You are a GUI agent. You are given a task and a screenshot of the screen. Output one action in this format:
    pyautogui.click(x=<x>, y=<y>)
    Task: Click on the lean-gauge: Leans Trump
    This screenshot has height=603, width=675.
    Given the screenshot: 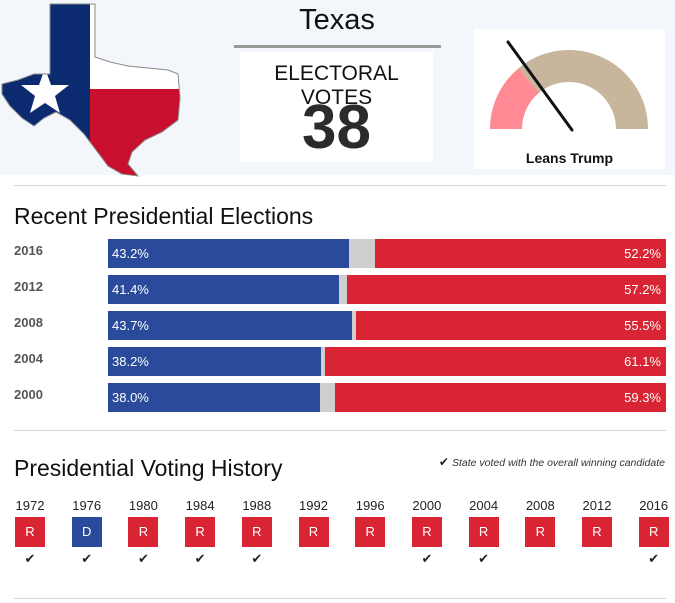 What is the action you would take?
    pyautogui.click(x=569, y=99)
    